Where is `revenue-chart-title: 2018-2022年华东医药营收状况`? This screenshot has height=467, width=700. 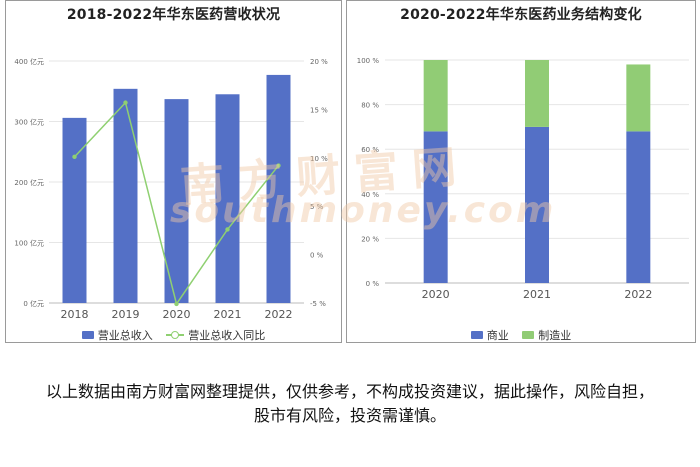
revenue-chart-title: 2018-2022年华东医药营收状况 is located at coordinates (173, 15).